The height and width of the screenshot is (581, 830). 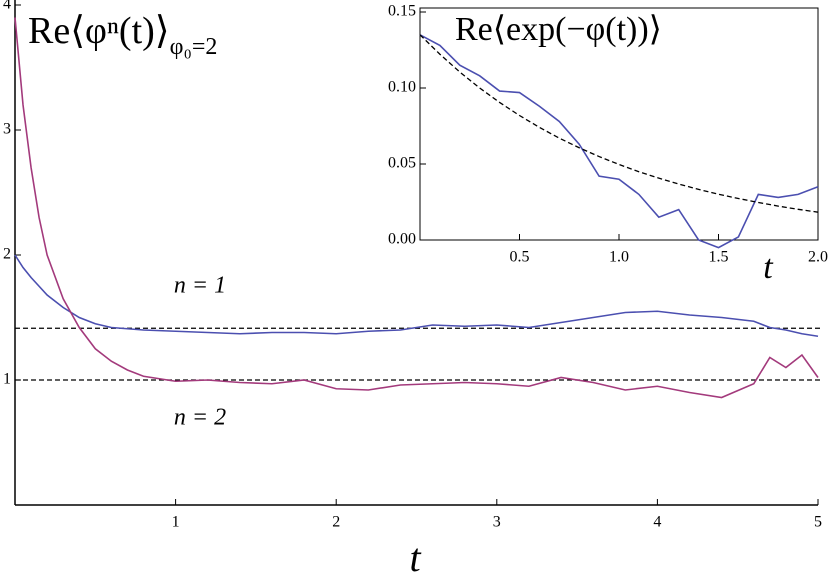 I want to click on x-tick-label: 5, so click(x=818, y=522).